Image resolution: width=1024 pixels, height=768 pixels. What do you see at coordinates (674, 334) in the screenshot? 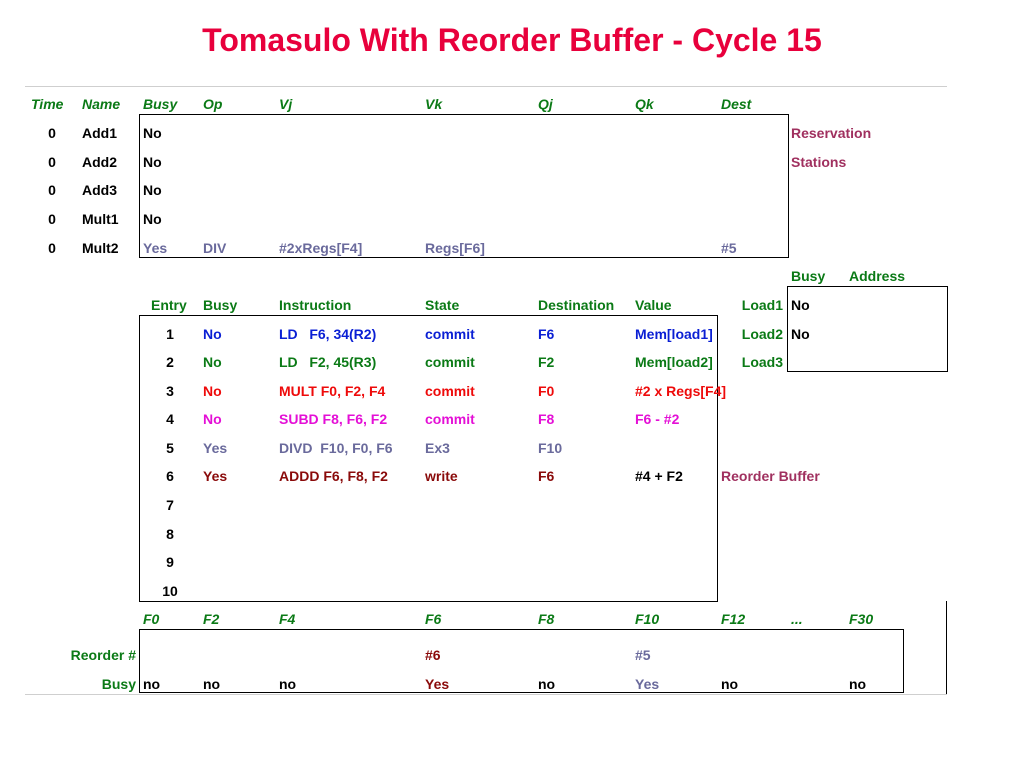
I see `rob-row-value: Mem[load1]` at bounding box center [674, 334].